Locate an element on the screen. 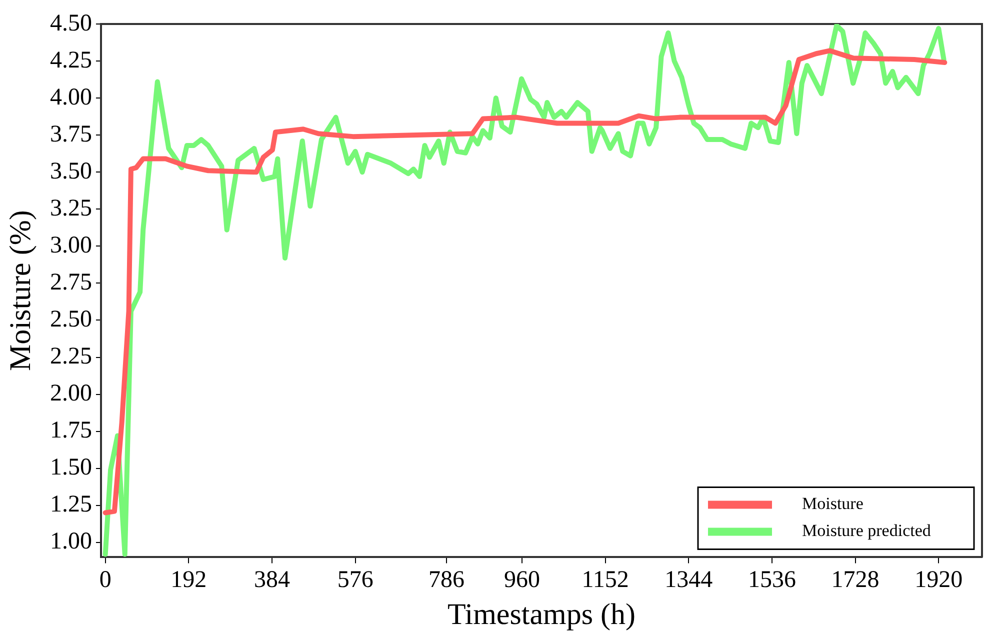 The image size is (992, 634). x-tick-label: 192 is located at coordinates (188, 579).